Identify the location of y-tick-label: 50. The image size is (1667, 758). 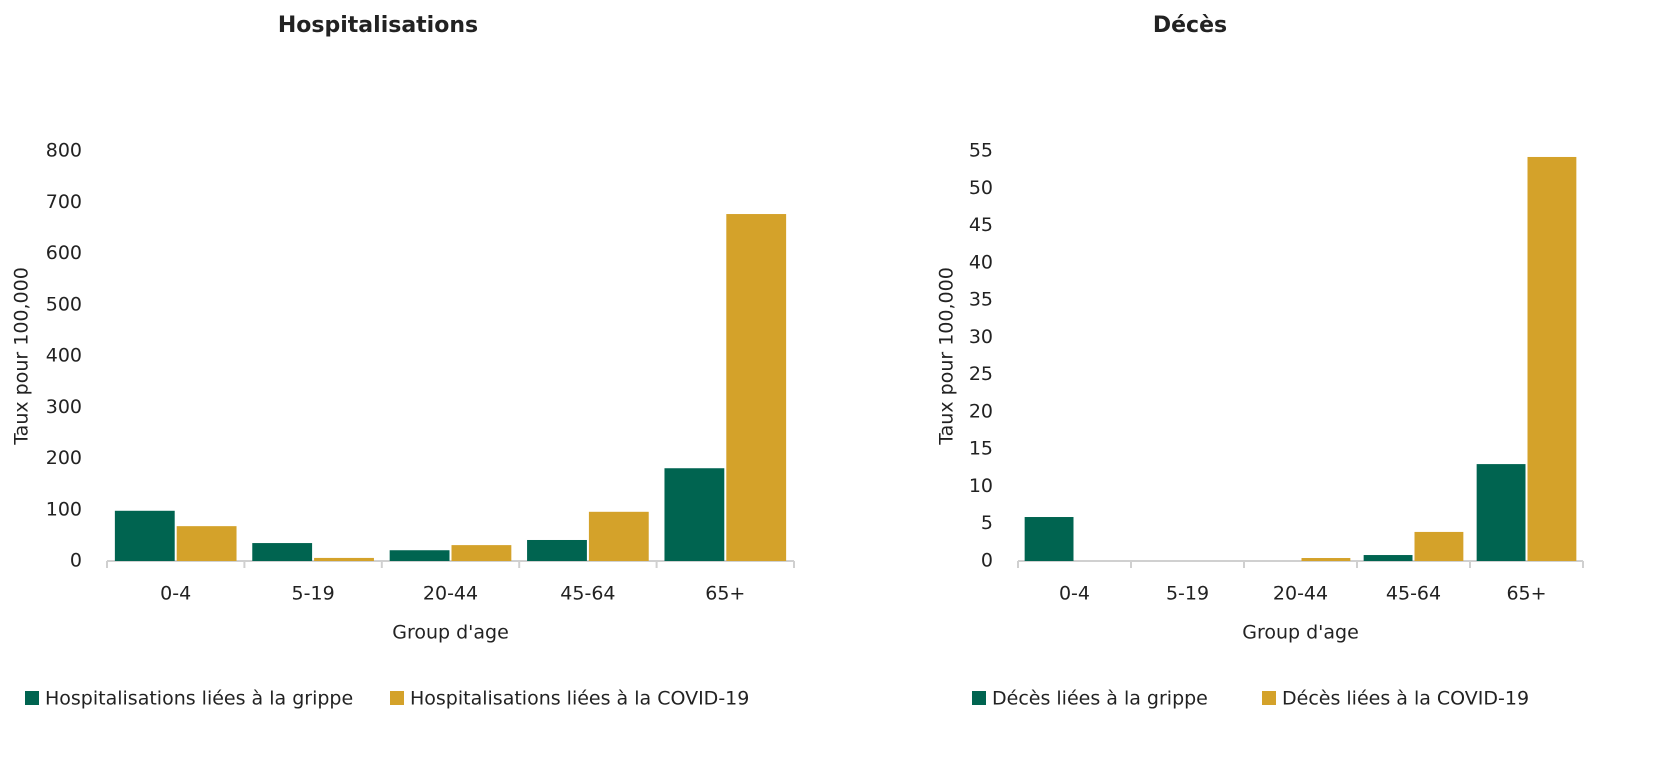
(981, 188).